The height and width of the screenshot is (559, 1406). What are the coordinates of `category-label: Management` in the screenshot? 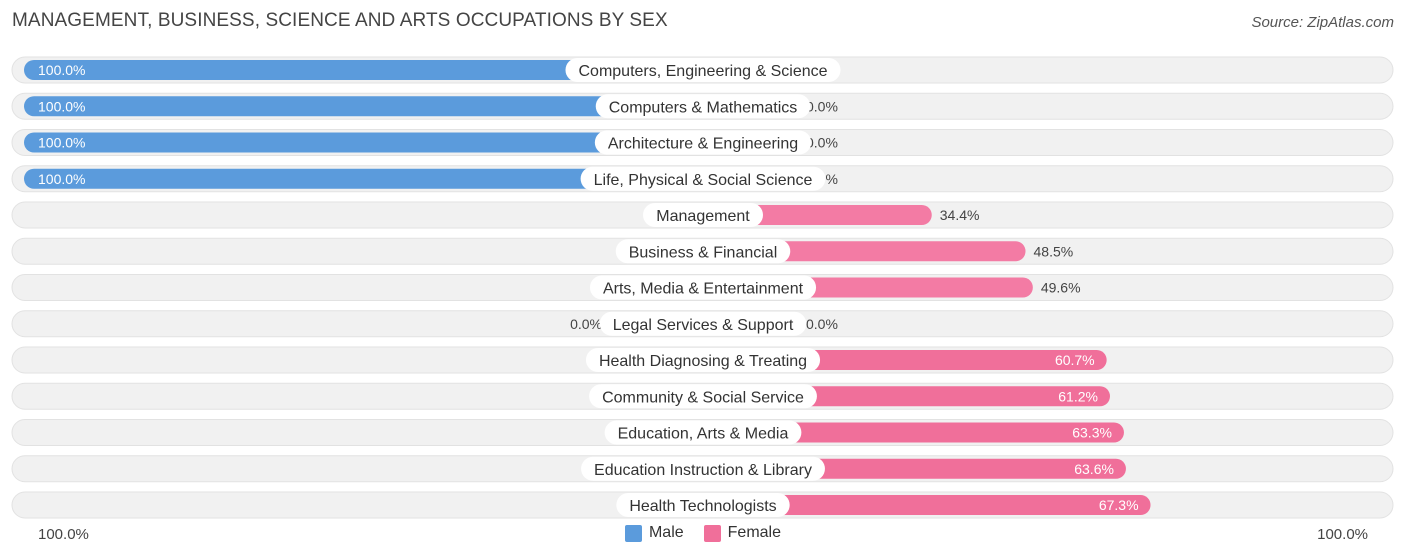 It's located at (703, 216).